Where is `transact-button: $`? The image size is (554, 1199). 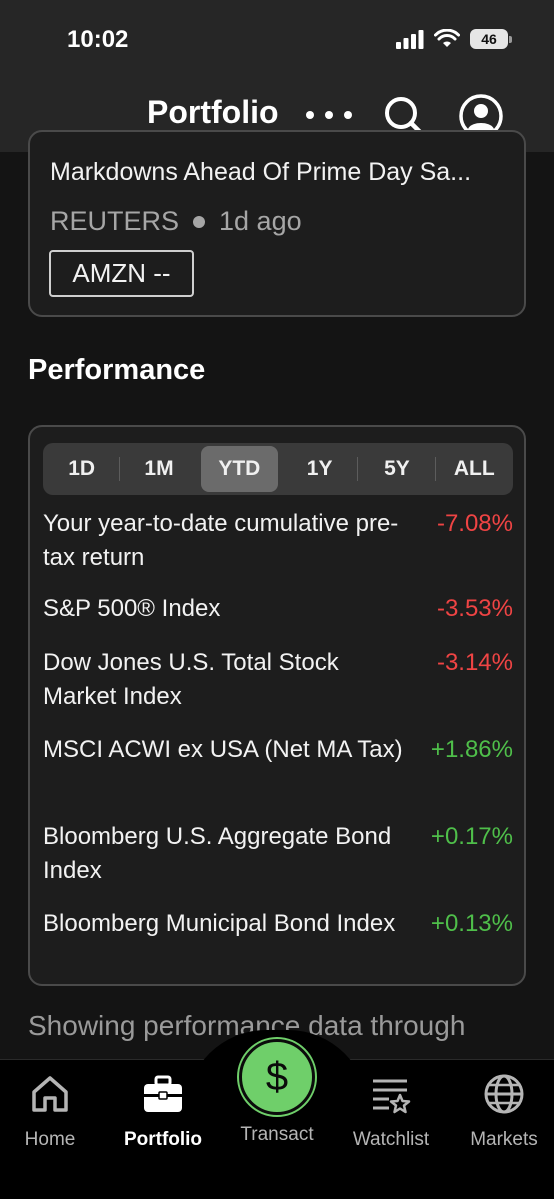 transact-button: $ is located at coordinates (277, 1077).